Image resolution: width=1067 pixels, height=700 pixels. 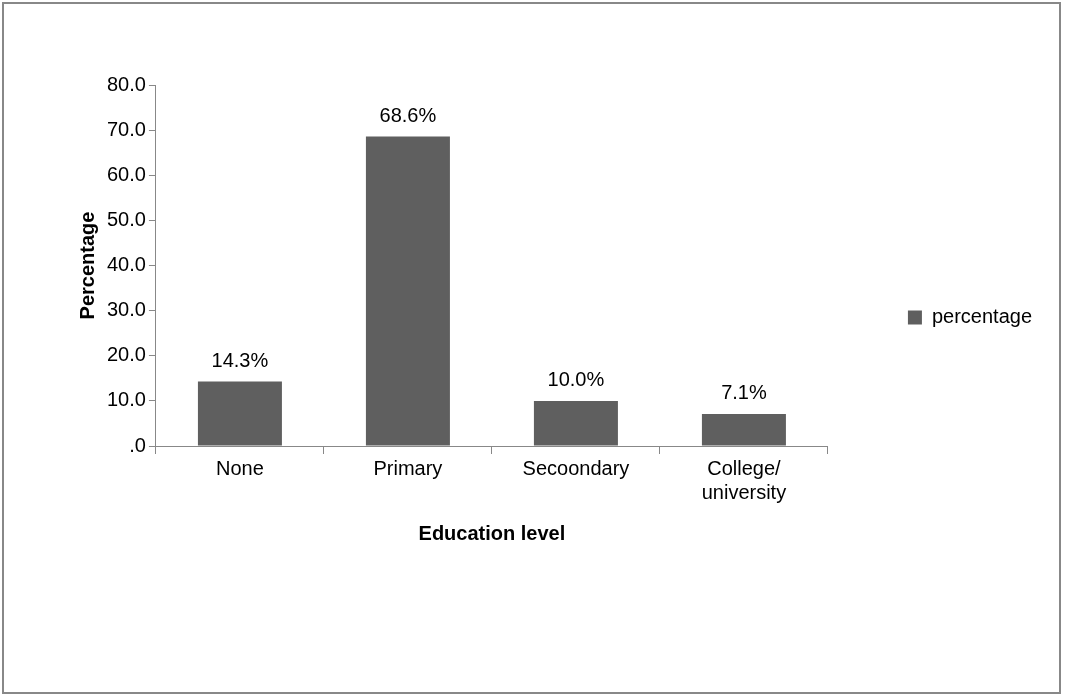 I want to click on y-tick-label: 30.0, so click(x=126, y=309).